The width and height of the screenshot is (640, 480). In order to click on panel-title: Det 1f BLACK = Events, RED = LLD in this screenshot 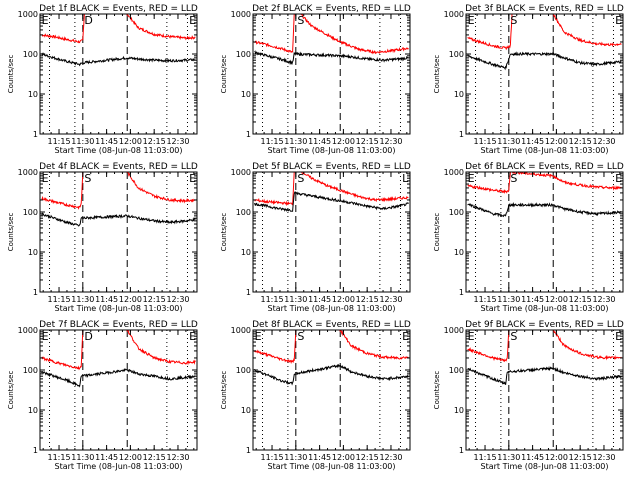, I will do `click(118, 9)`.